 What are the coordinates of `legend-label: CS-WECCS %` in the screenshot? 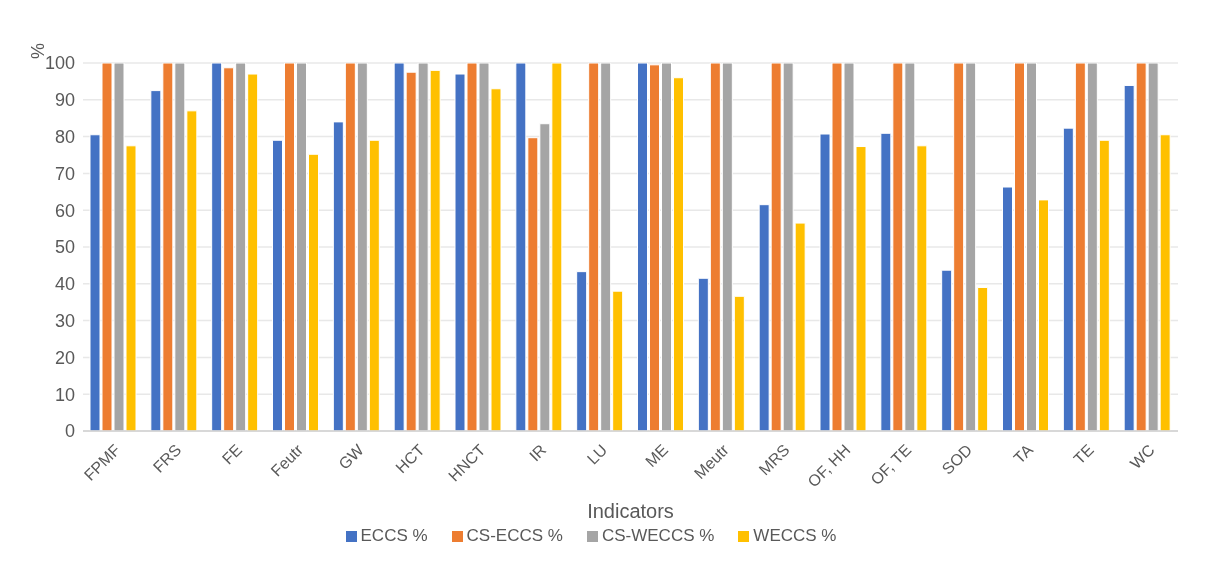 It's located at (658, 535).